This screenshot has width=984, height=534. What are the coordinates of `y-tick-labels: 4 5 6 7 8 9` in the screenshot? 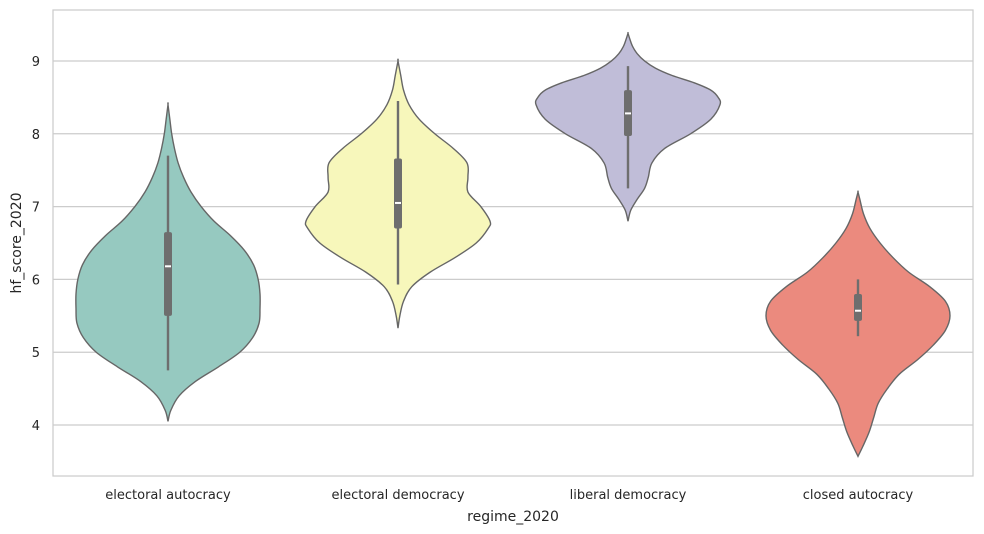 It's located at (36, 244).